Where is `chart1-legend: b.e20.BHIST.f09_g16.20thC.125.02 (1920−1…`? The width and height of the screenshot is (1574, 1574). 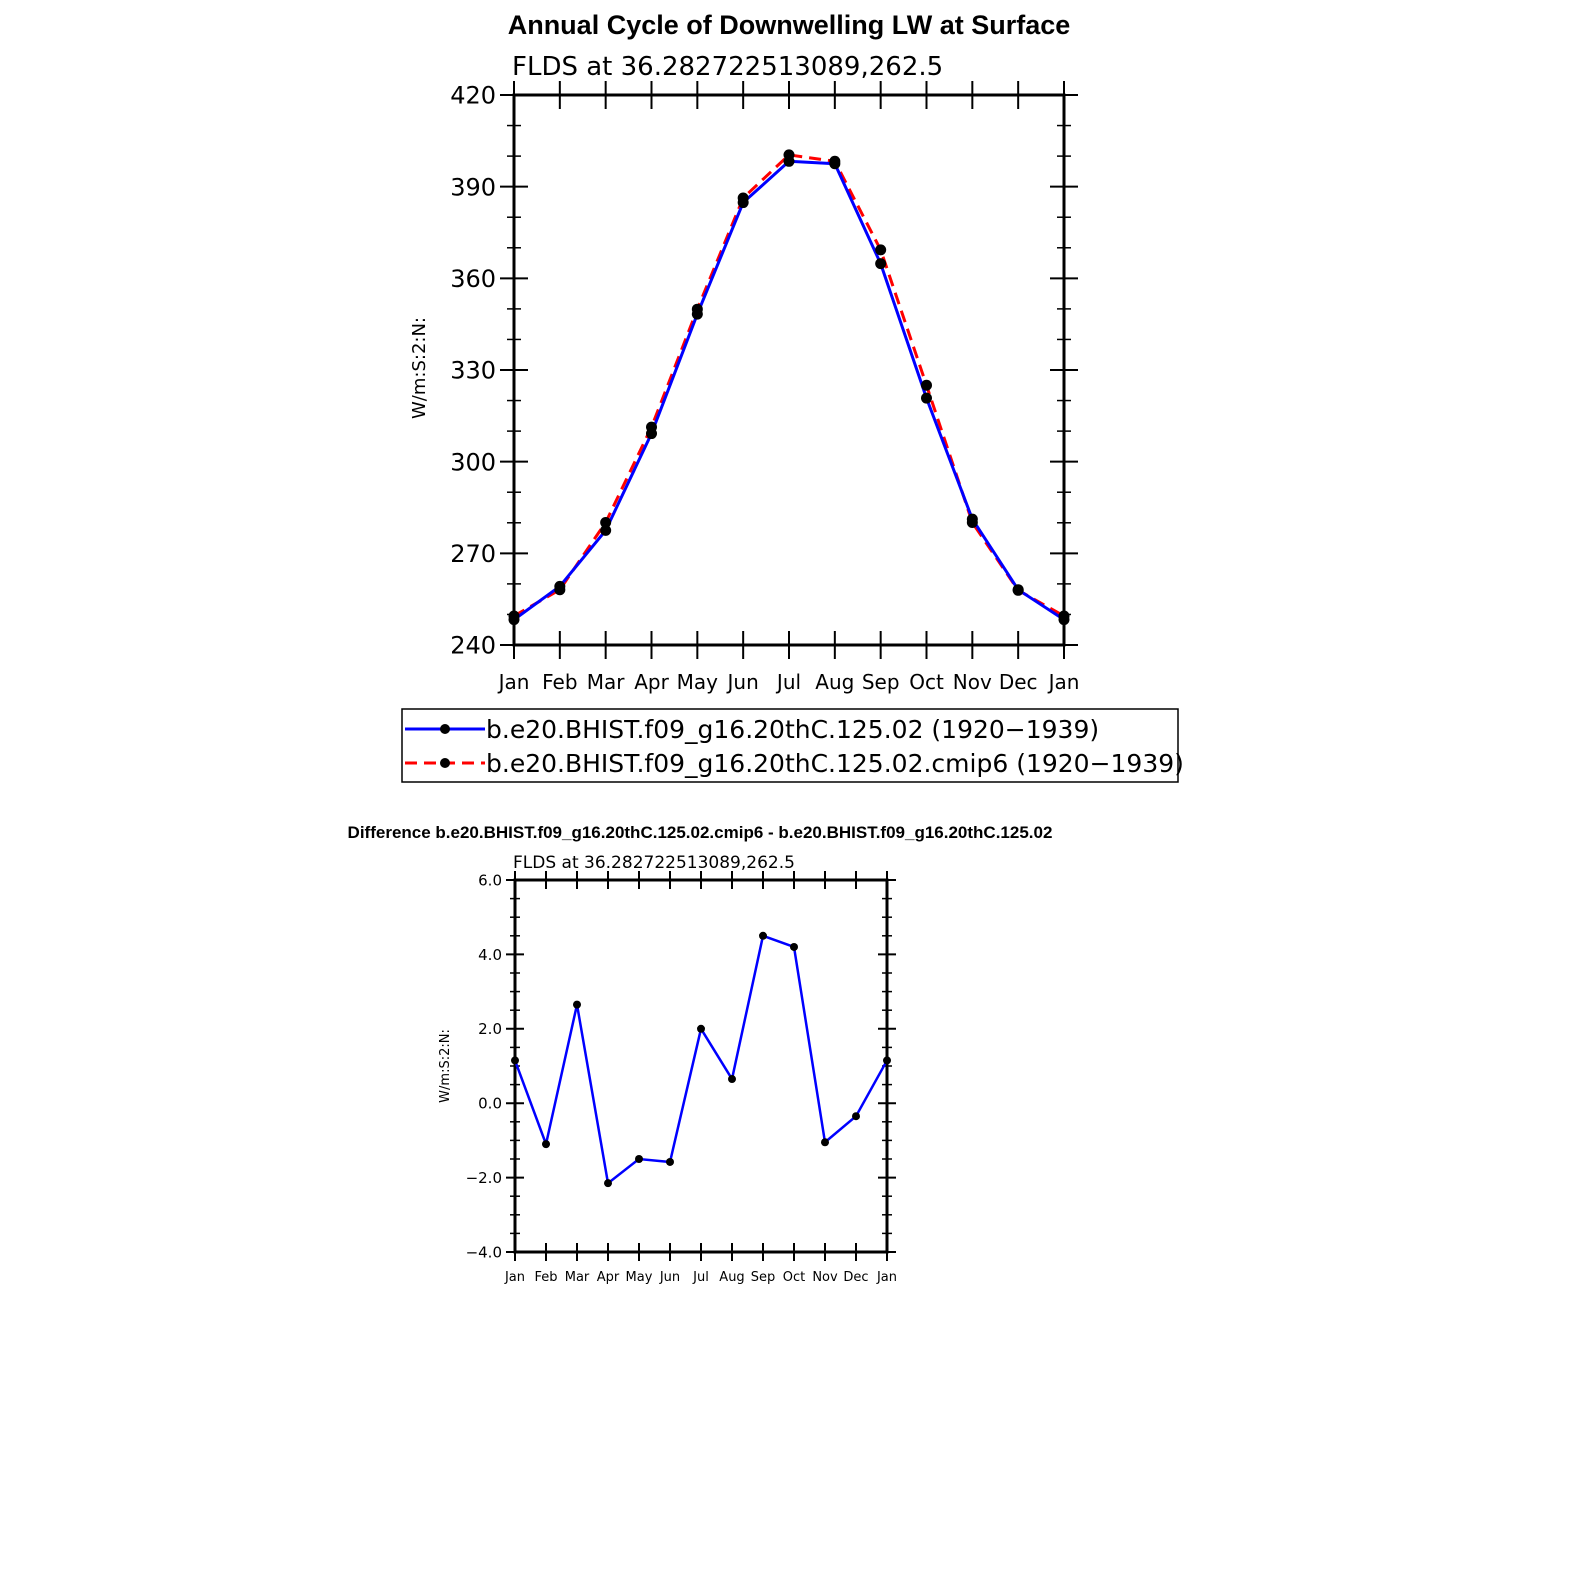
chart1-legend: b.e20.BHIST.f09_g16.20thC.125.02 (1920−1… is located at coordinates (792, 745).